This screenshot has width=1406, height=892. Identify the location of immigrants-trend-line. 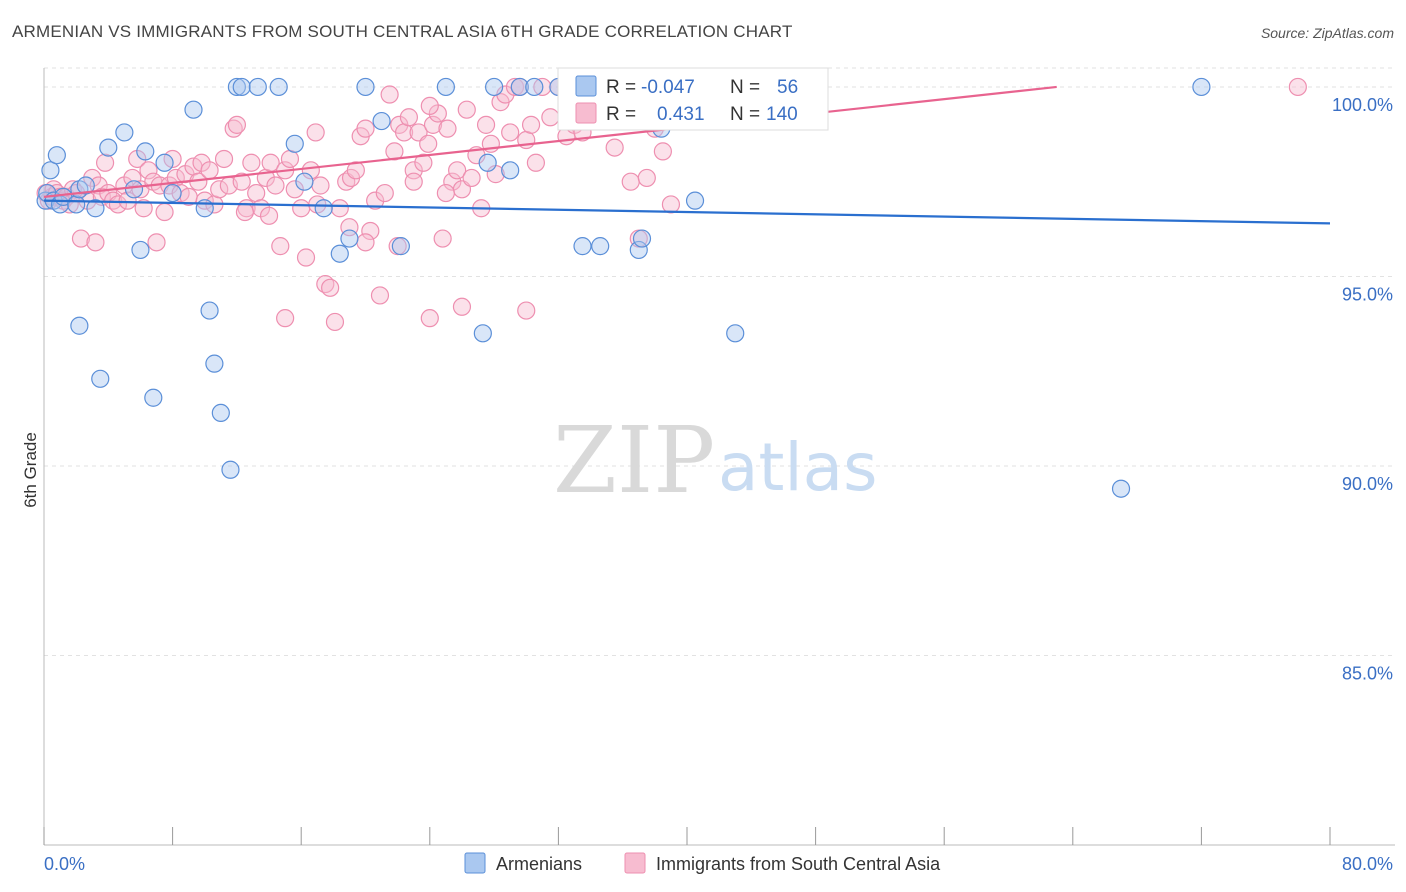
(550, 141).